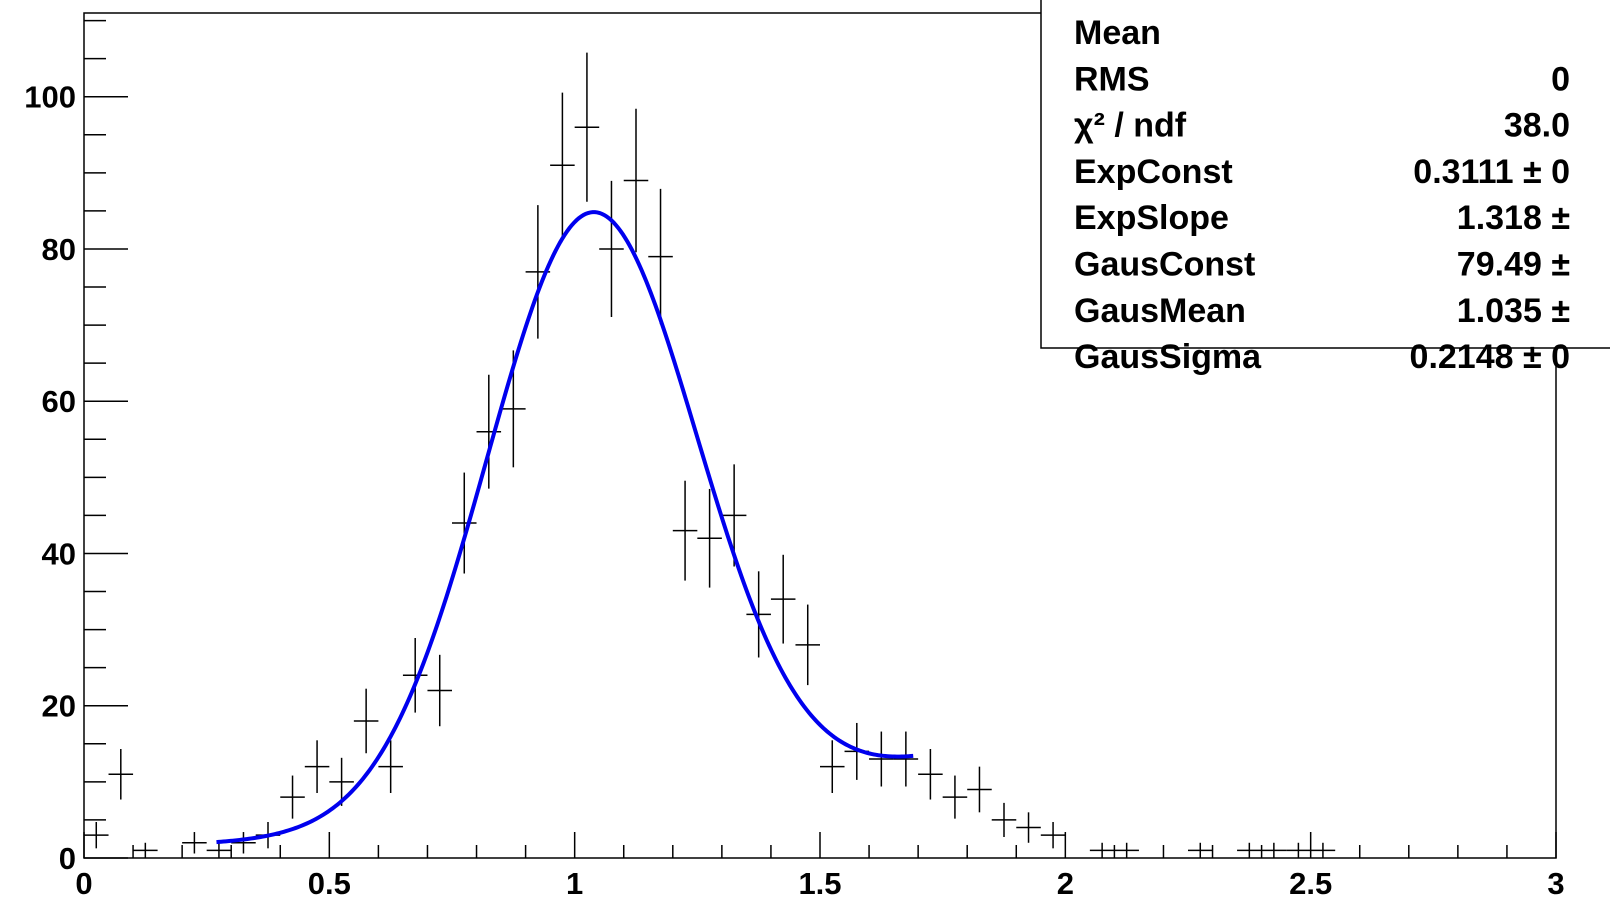 The image size is (1610, 923). What do you see at coordinates (1151, 218) in the screenshot?
I see `stats-name: ExpSlope` at bounding box center [1151, 218].